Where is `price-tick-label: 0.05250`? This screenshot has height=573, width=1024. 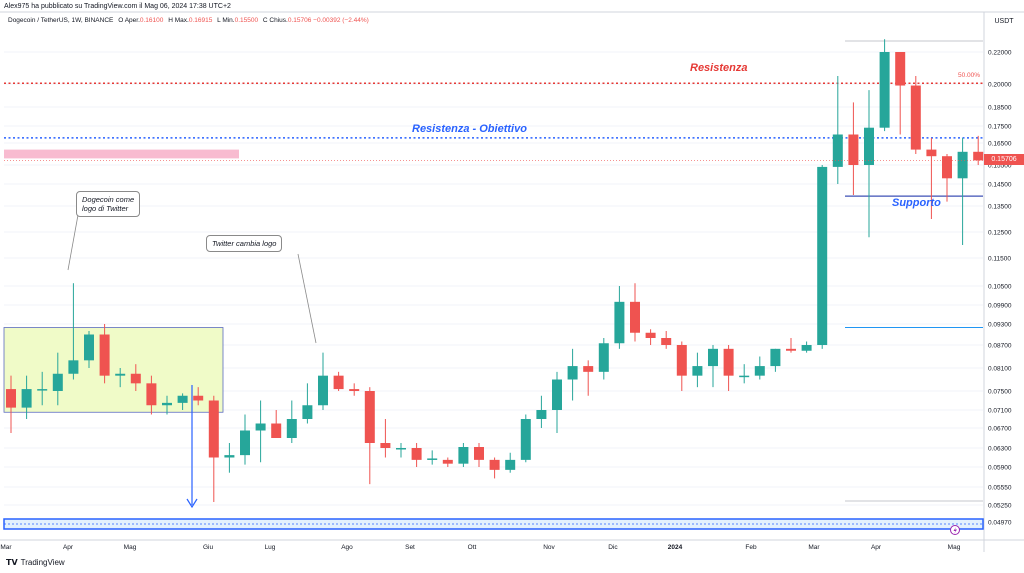 price-tick-label: 0.05250 is located at coordinates (1000, 506).